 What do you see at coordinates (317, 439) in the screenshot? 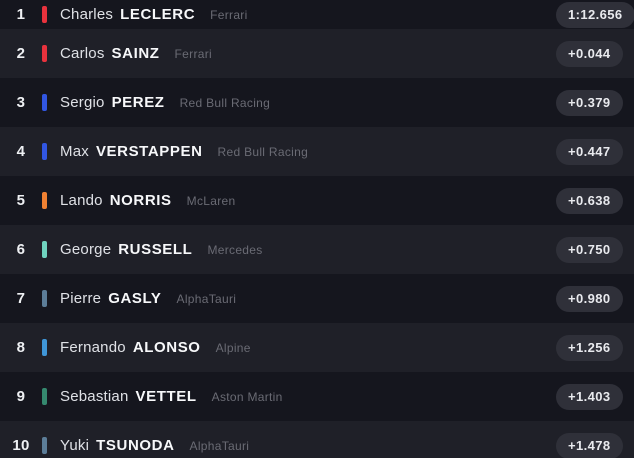
I see `driver-row: 10 Yuki TSUNODA AlphaTauri +1.478` at bounding box center [317, 439].